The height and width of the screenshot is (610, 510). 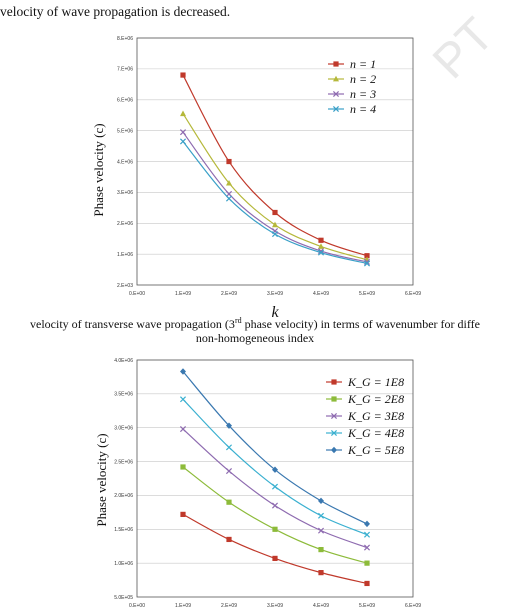 I want to click on c2-legend-label: K_G = 1E8, so click(x=375, y=382).